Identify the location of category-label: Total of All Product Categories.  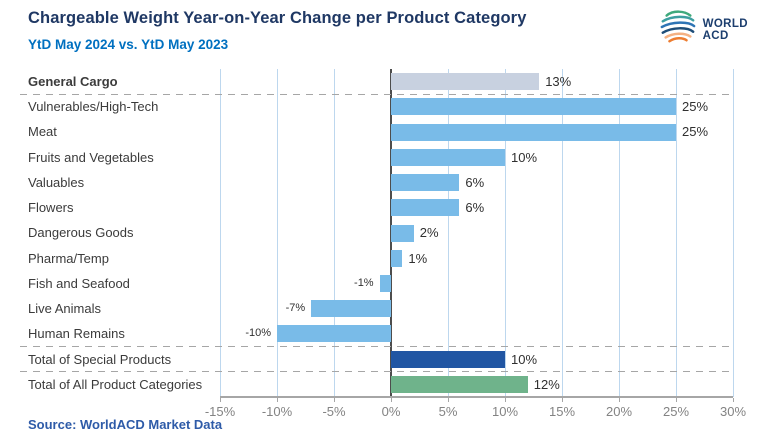
(115, 384).